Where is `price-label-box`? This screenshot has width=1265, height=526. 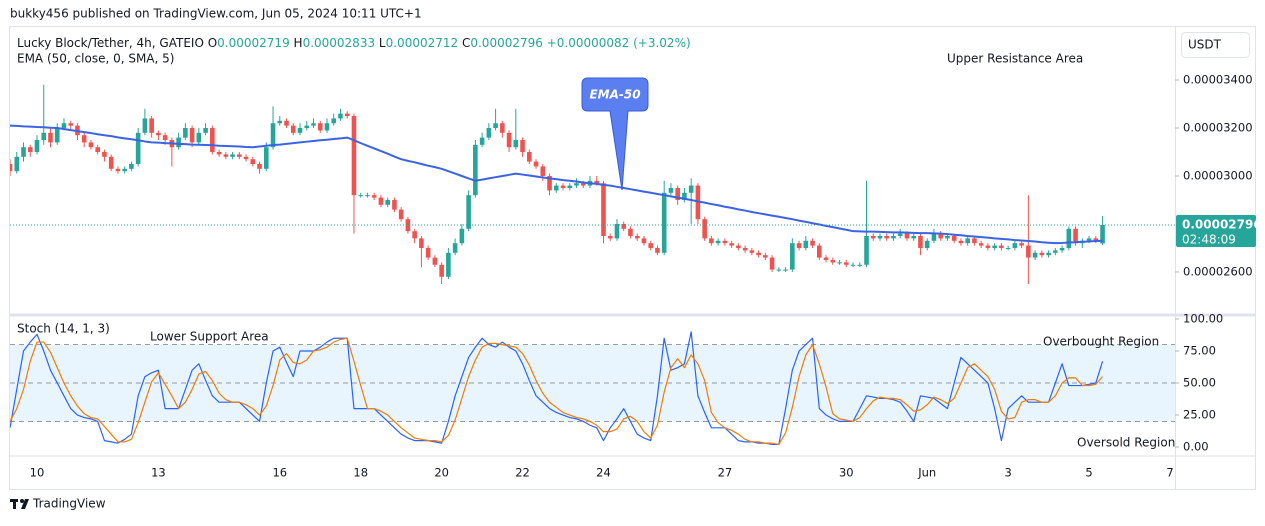 price-label-box is located at coordinates (1216, 231).